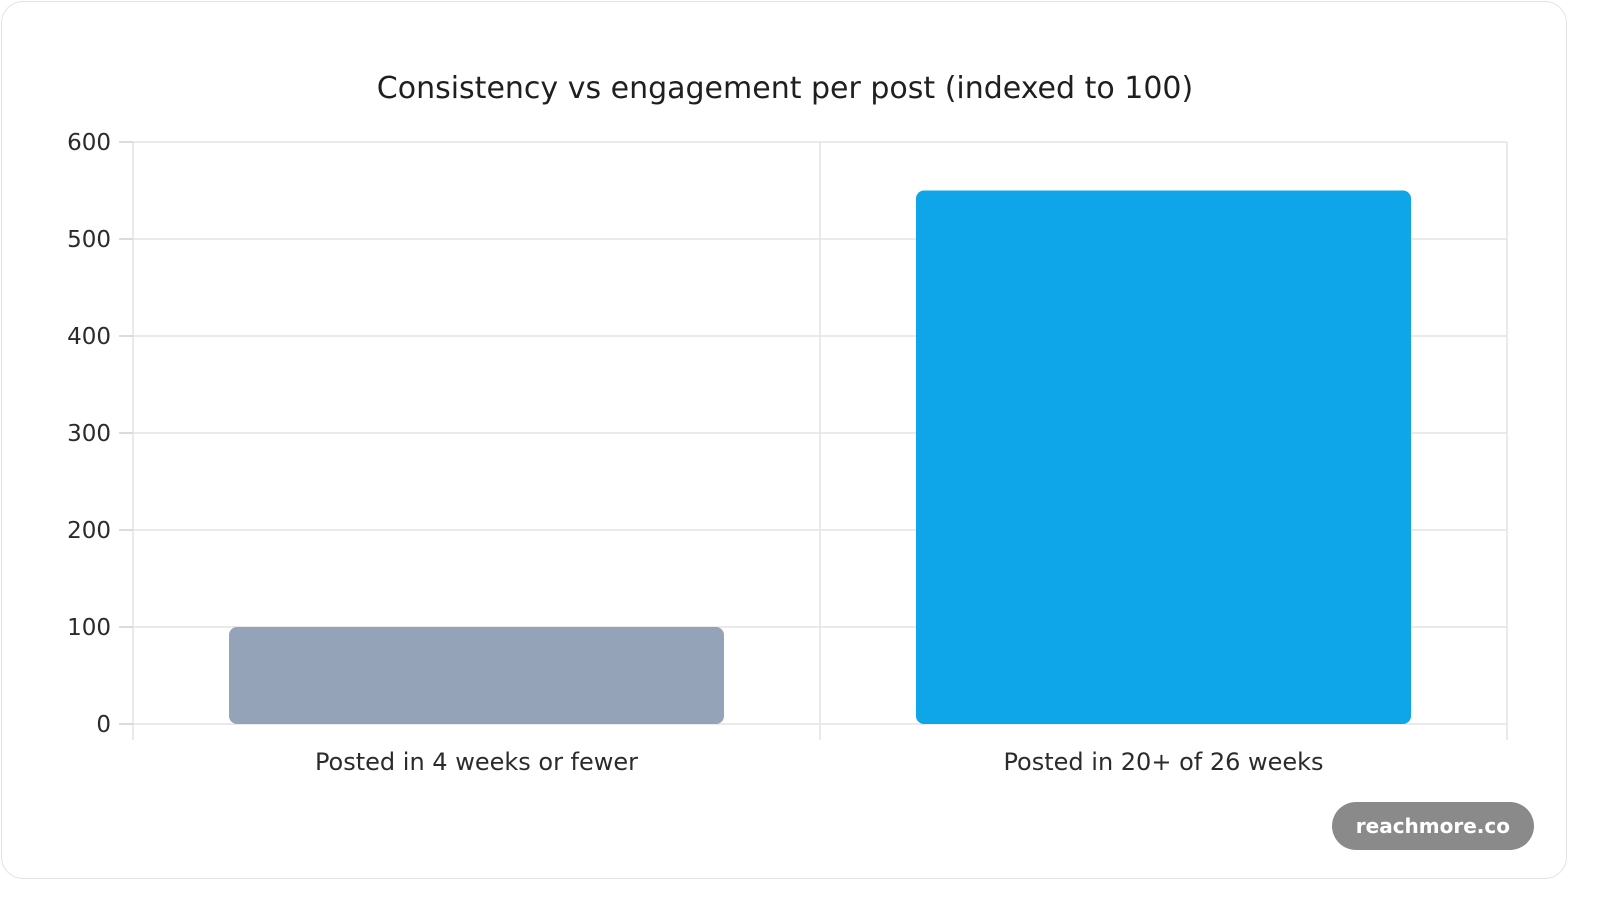 Image resolution: width=1600 pixels, height=898 pixels. I want to click on y-tick-label: 600, so click(89, 143).